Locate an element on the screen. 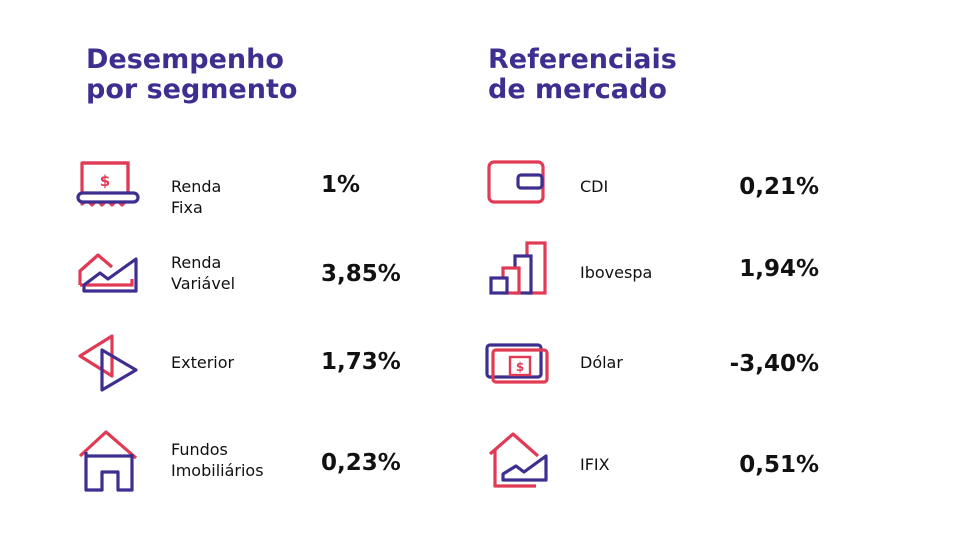 This screenshot has height=540, width=960. segment-label: Exterior is located at coordinates (203, 362).